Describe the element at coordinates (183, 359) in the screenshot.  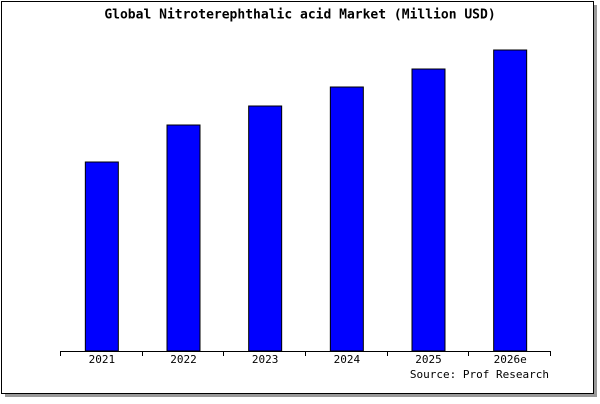
I see `x-tick-label: 2022` at that location.